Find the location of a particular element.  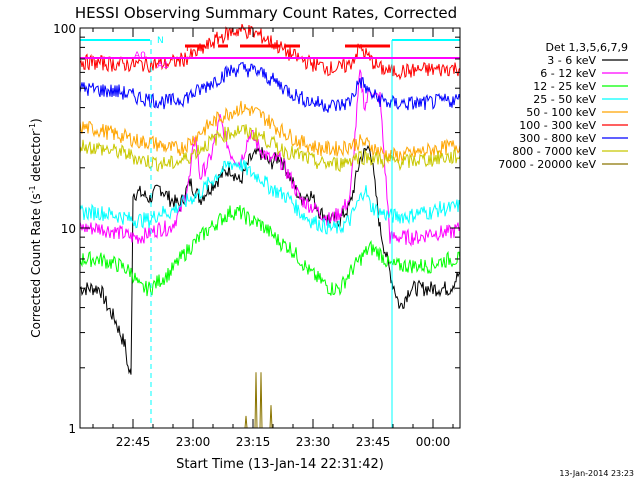

x-tick-label: 23:00 is located at coordinates (193, 442).